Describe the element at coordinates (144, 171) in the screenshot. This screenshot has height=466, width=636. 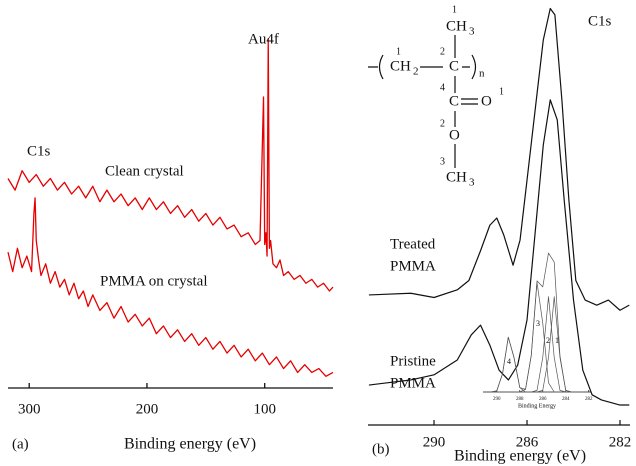
I see `annotation: Clean crystal` at that location.